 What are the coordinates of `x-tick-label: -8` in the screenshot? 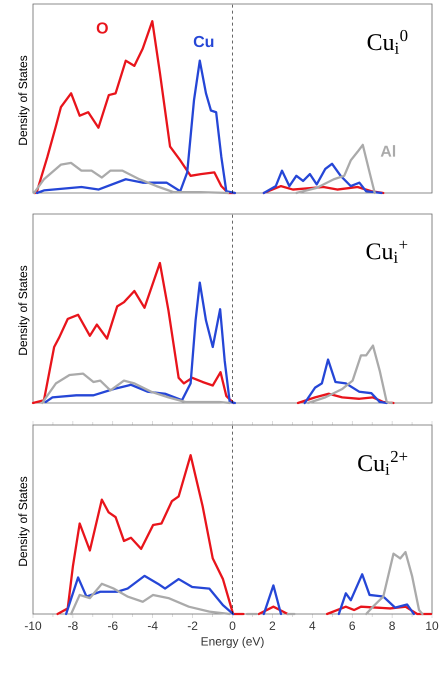 It's located at (73, 626).